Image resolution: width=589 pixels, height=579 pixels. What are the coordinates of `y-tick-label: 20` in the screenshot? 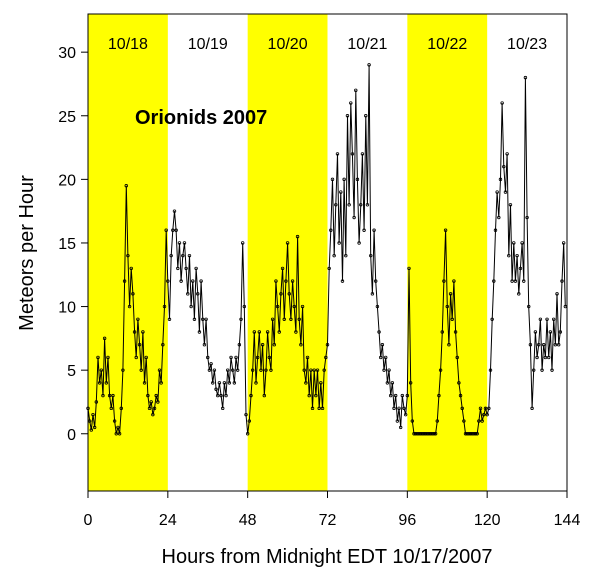 It's located at (67, 180).